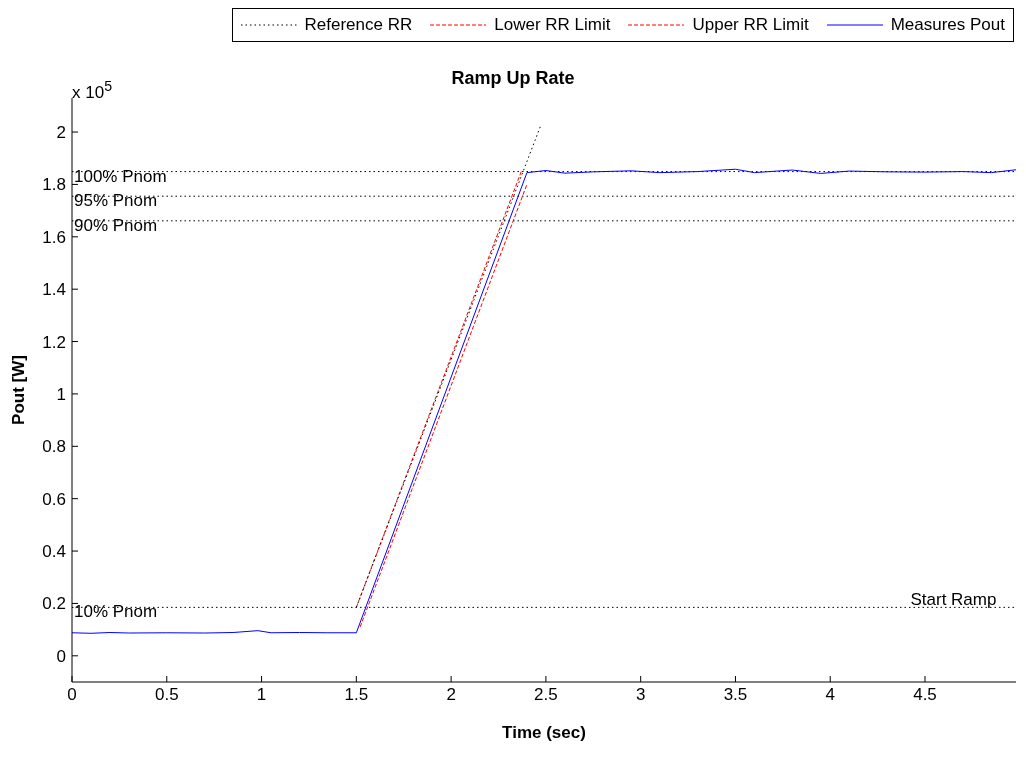 The width and height of the screenshot is (1026, 776). Describe the element at coordinates (61, 133) in the screenshot. I see `y-tick-label: 2` at that location.